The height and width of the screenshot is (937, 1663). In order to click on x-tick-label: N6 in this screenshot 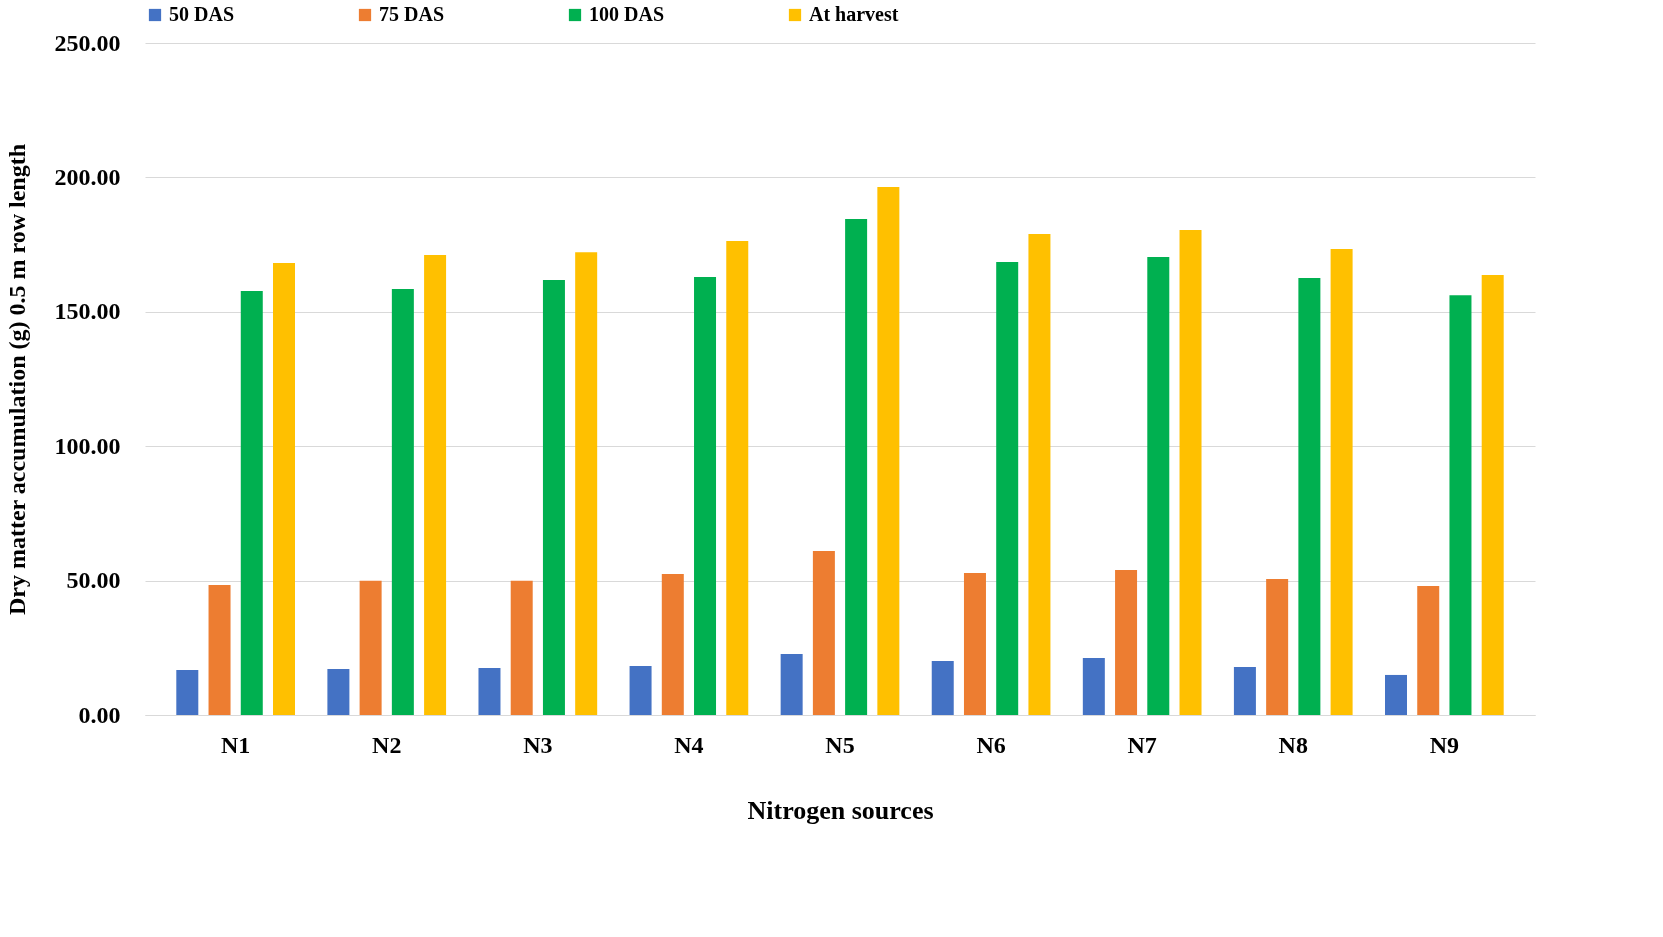, I will do `click(991, 744)`.